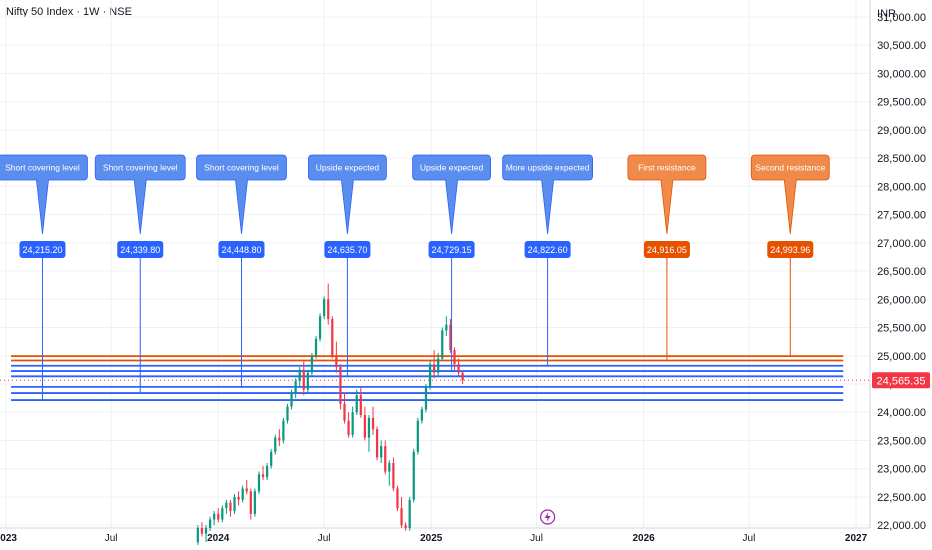  Describe the element at coordinates (452, 168) in the screenshot. I see `annotation-callout-text: Upside expected` at that location.